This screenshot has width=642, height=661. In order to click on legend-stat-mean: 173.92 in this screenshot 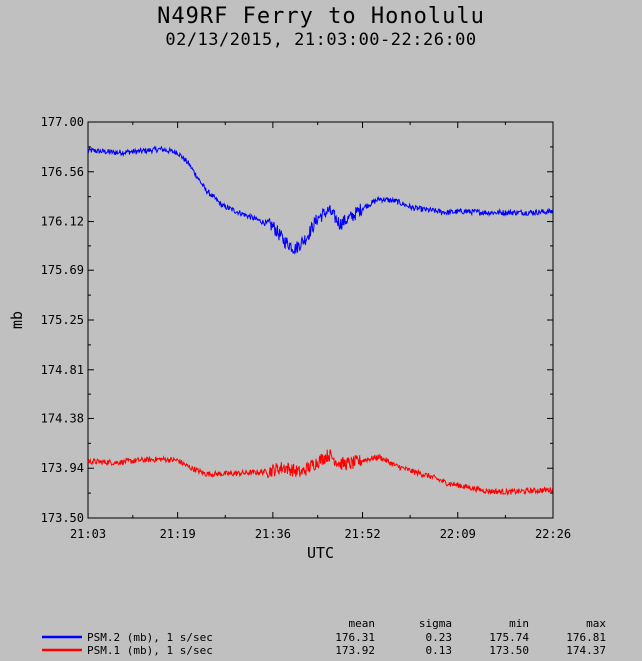, I will do `click(355, 650)`.